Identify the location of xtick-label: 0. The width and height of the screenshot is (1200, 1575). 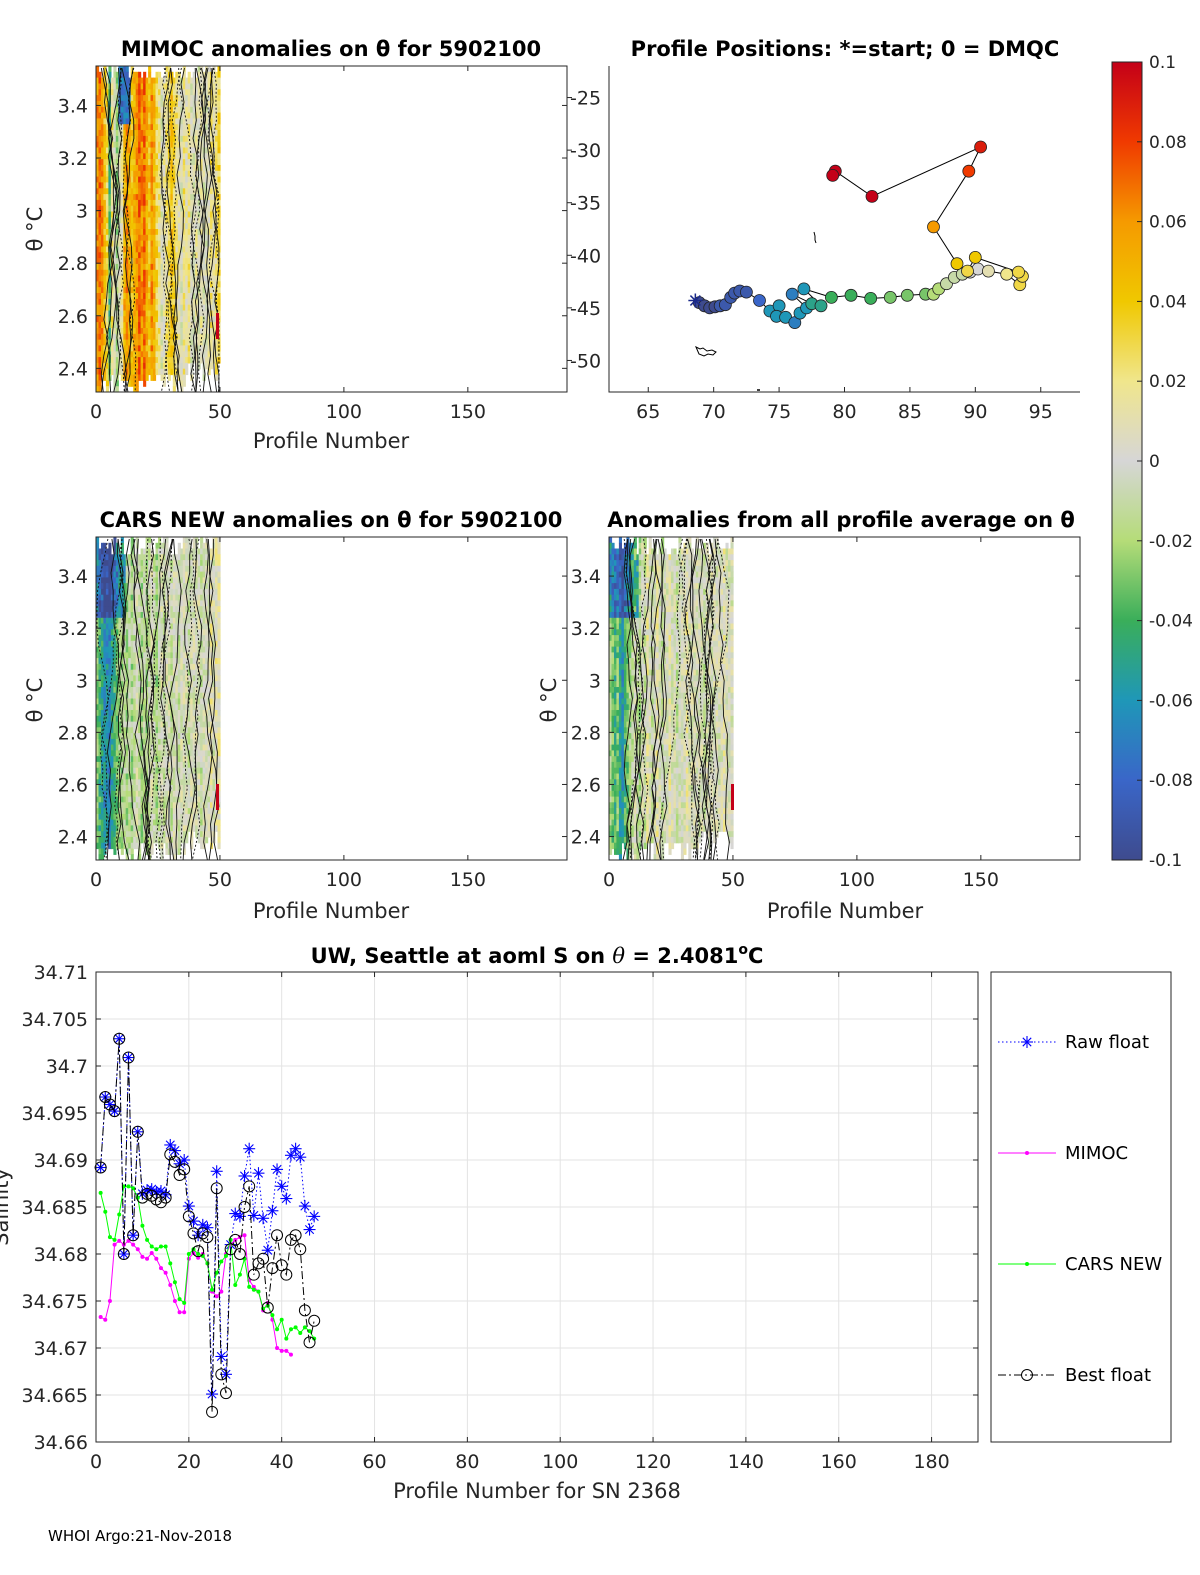
(96, 412).